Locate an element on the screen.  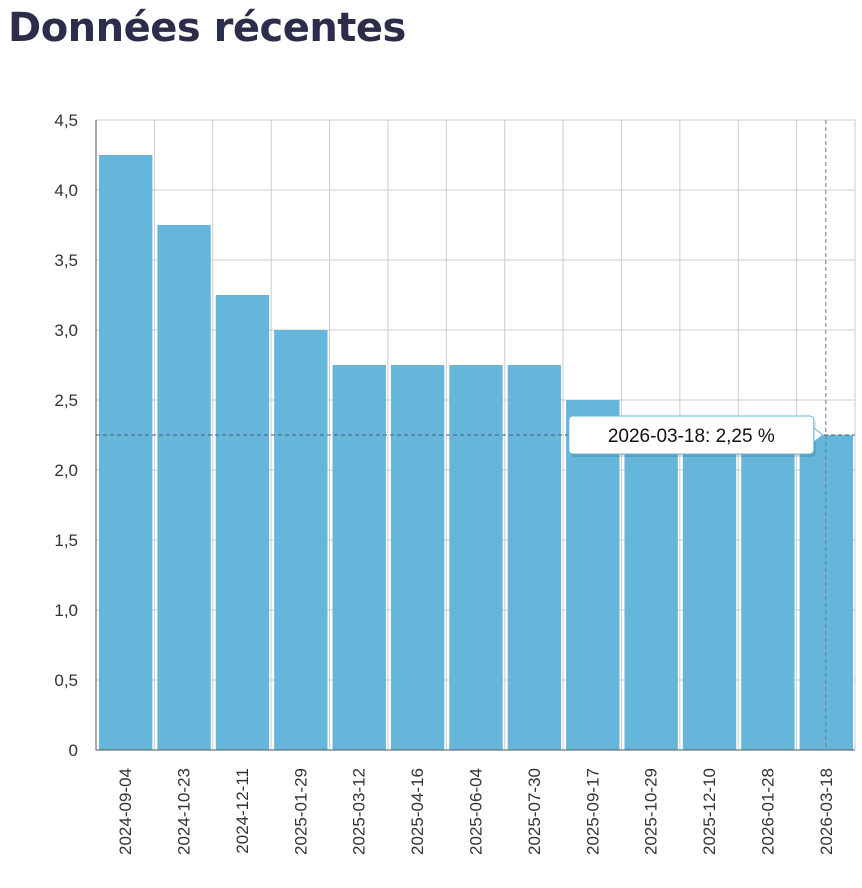
tooltip-box is located at coordinates (691, 435).